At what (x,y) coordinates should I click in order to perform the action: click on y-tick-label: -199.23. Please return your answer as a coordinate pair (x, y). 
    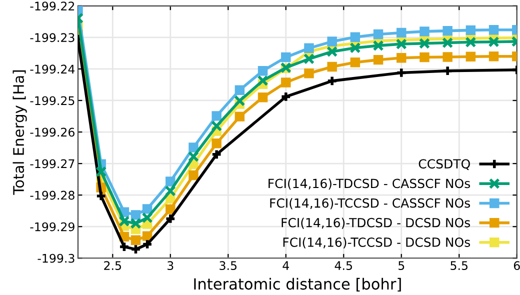
    Looking at the image, I should click on (52, 37).